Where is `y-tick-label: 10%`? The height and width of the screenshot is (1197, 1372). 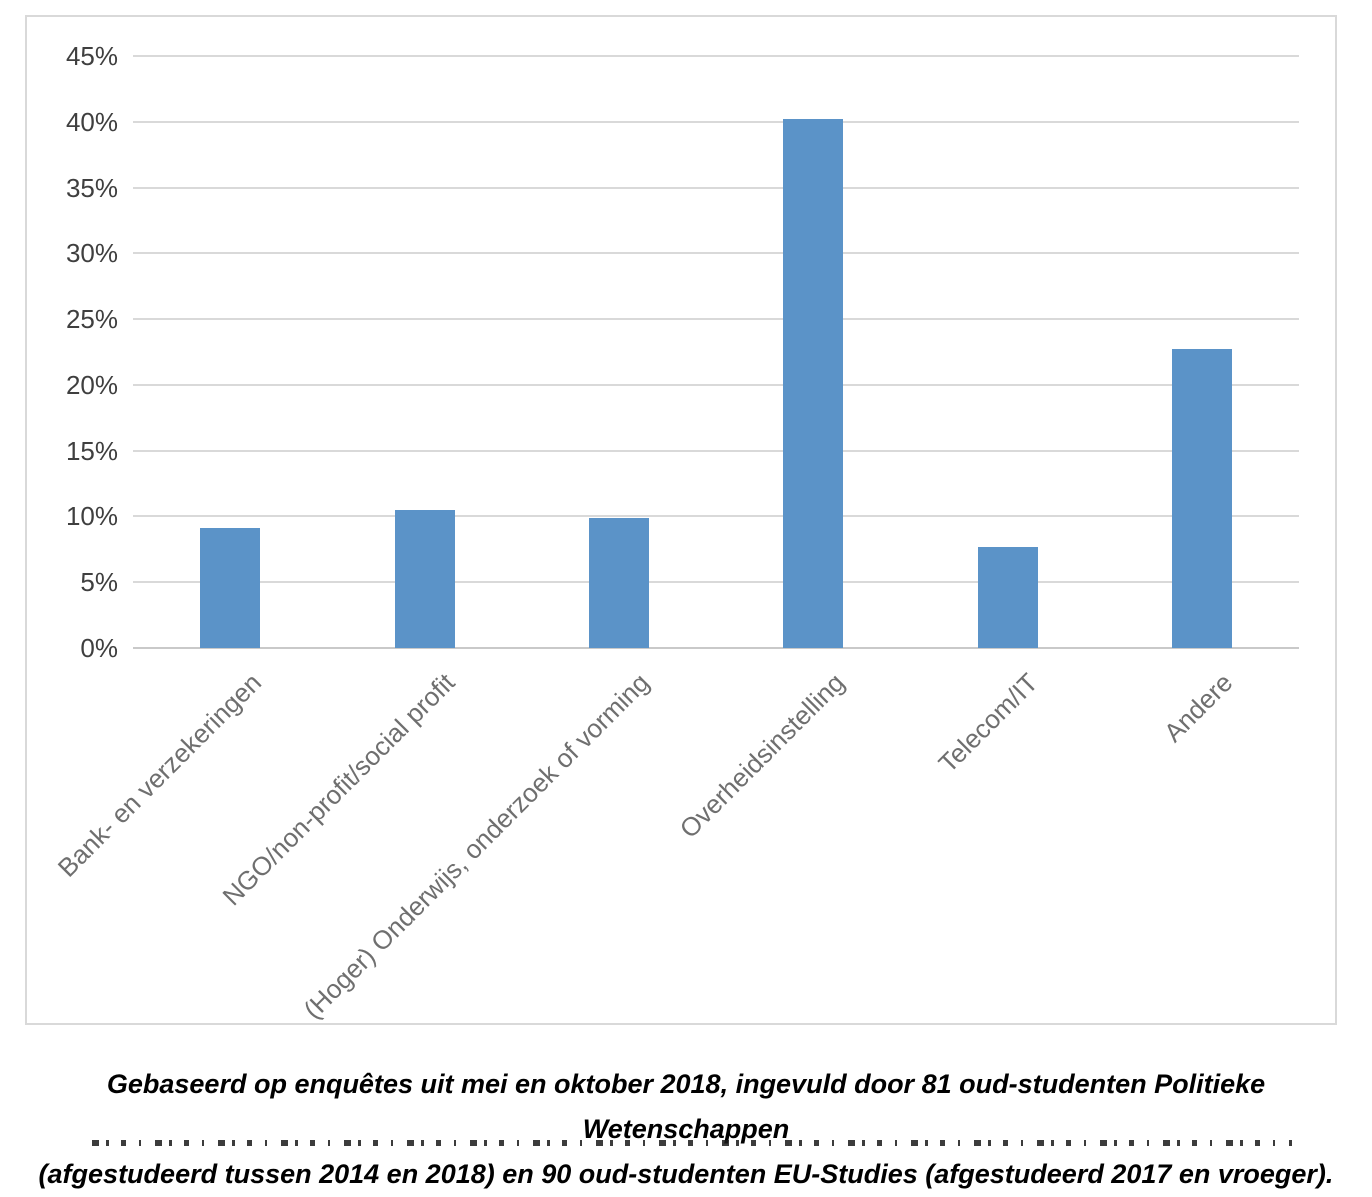 y-tick-label: 10% is located at coordinates (91, 516).